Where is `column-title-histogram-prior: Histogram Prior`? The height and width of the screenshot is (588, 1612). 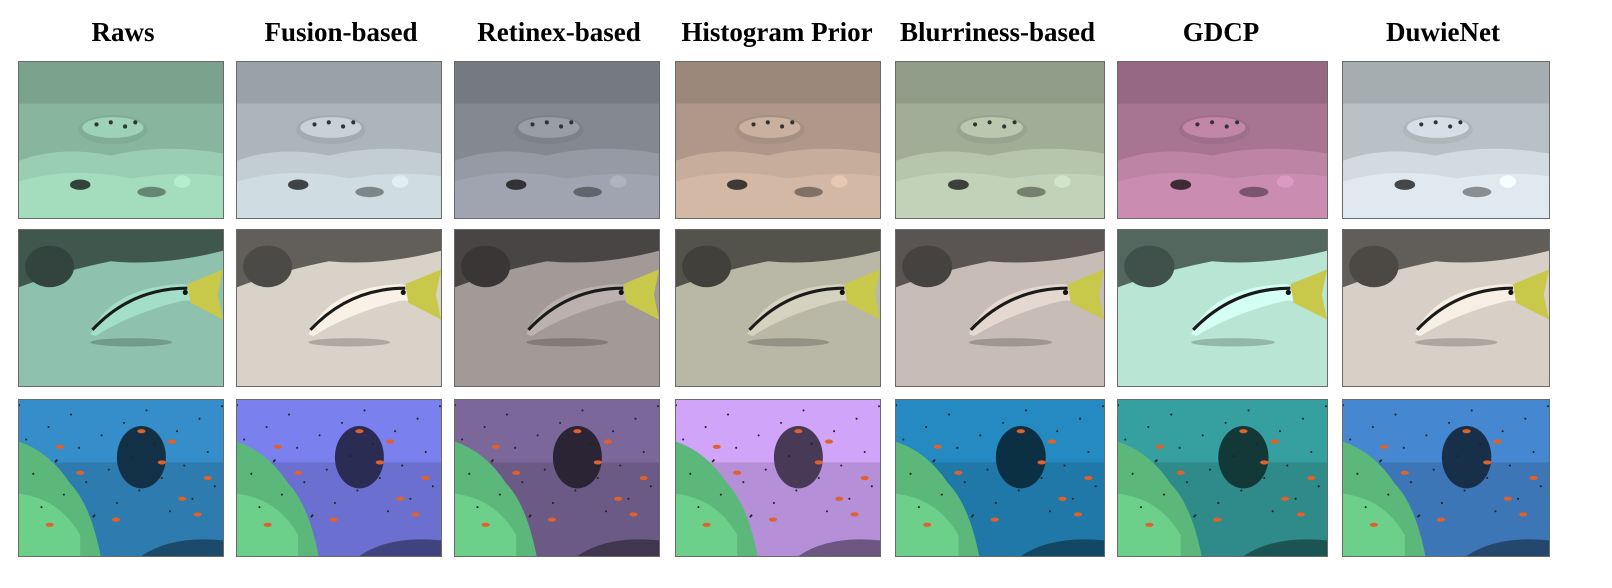 column-title-histogram-prior: Histogram Prior is located at coordinates (777, 32).